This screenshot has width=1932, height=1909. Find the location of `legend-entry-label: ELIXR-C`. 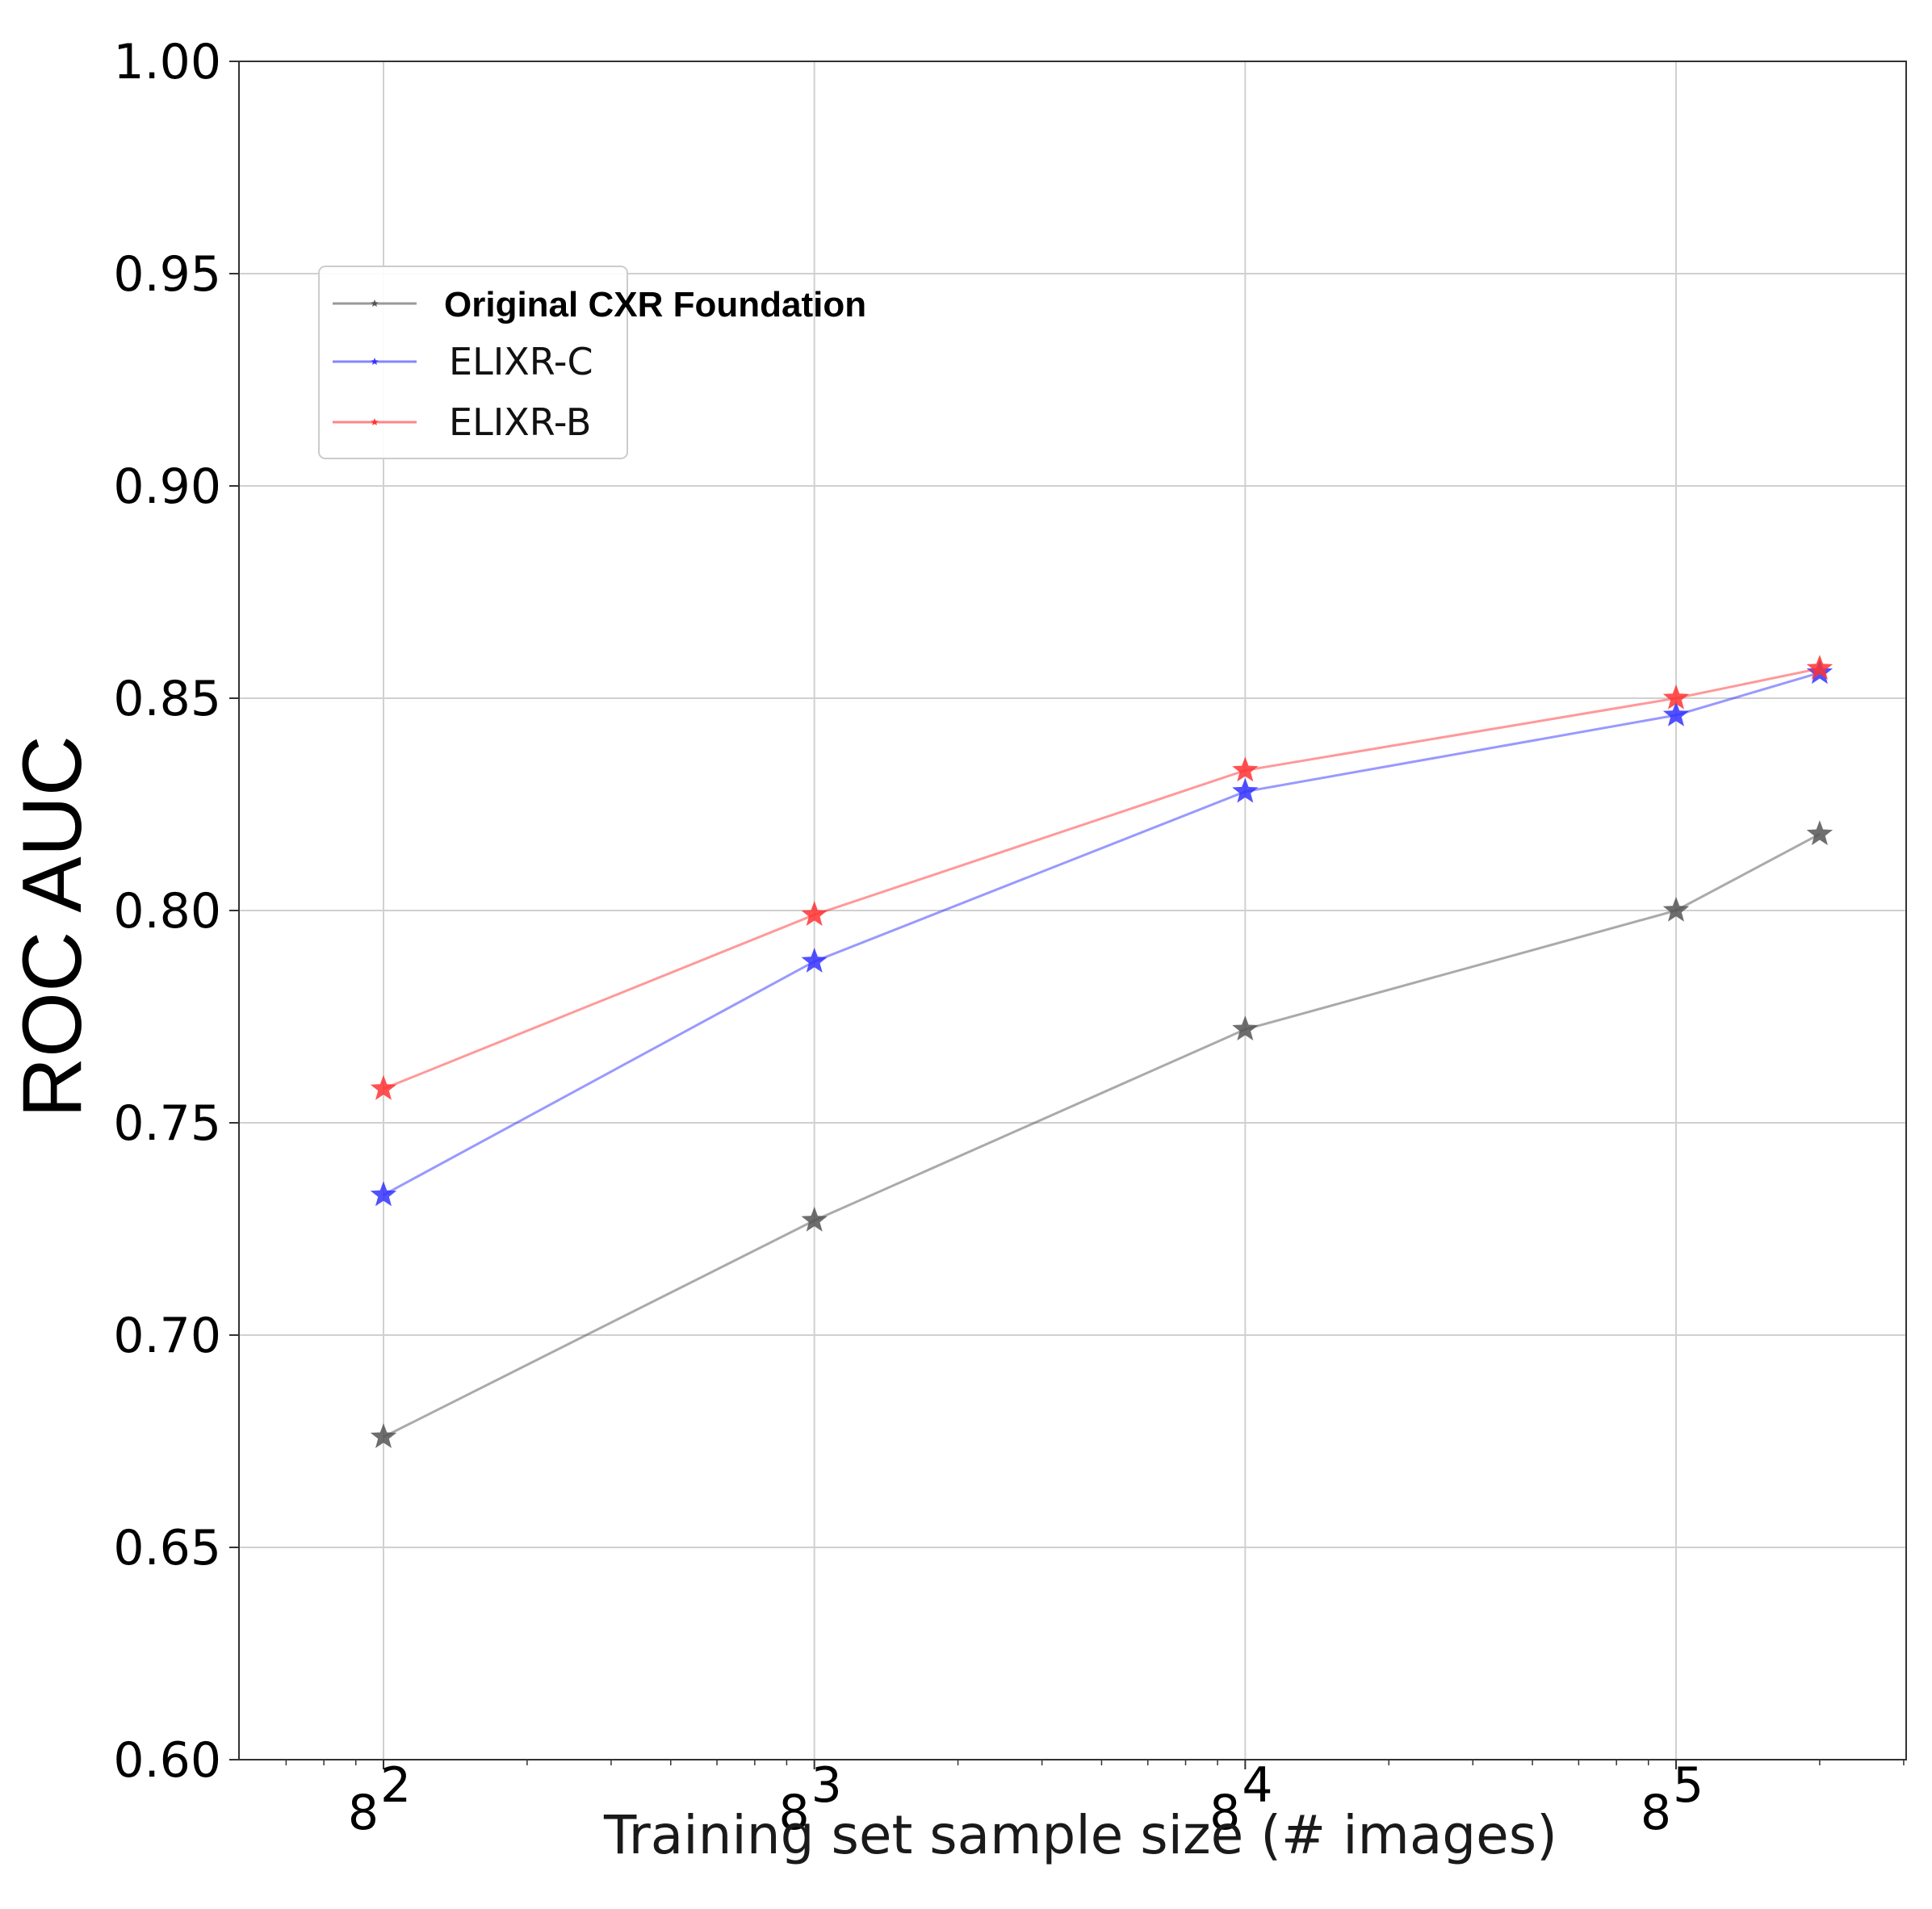

legend-entry-label: ELIXR-C is located at coordinates (521, 361).